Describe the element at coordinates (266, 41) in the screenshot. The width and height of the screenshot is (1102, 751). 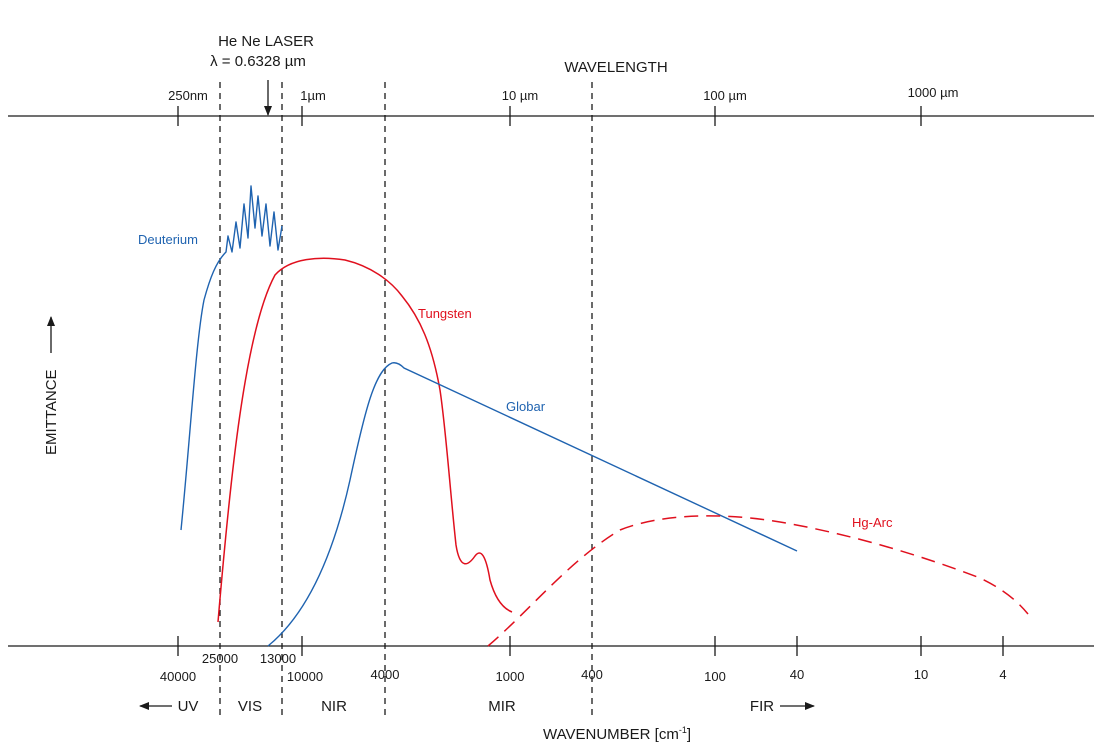
I see `laser-name-label: He Ne LASER` at that location.